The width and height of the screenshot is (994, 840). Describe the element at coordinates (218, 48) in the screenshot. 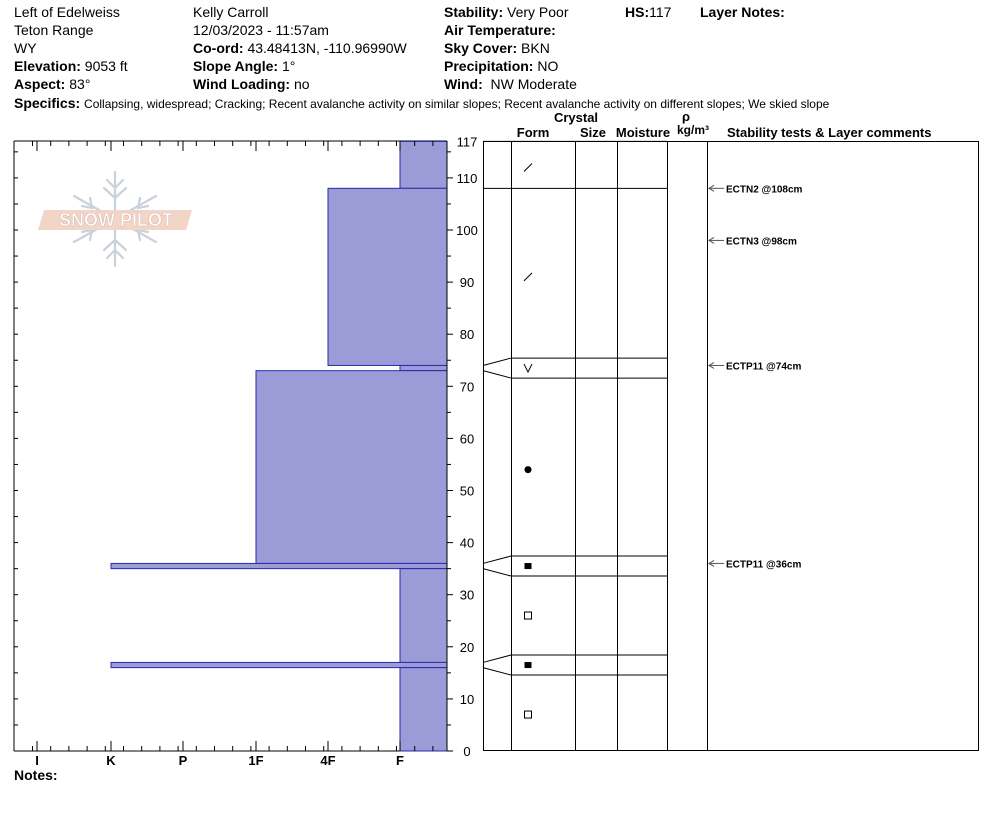

I see `coord-label: Co-ord:` at that location.